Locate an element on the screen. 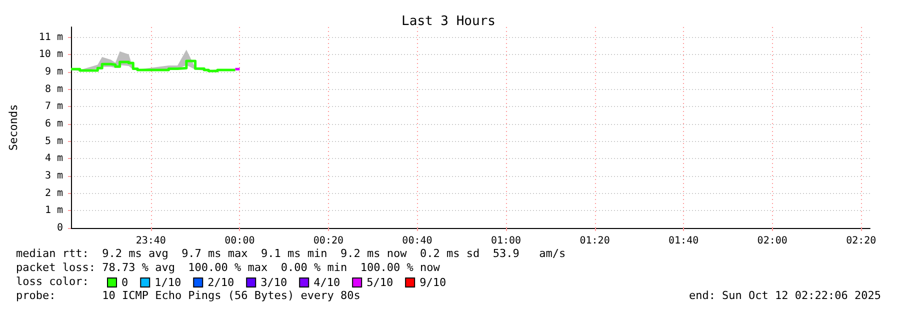  legend-label: 1/10 is located at coordinates (168, 282).